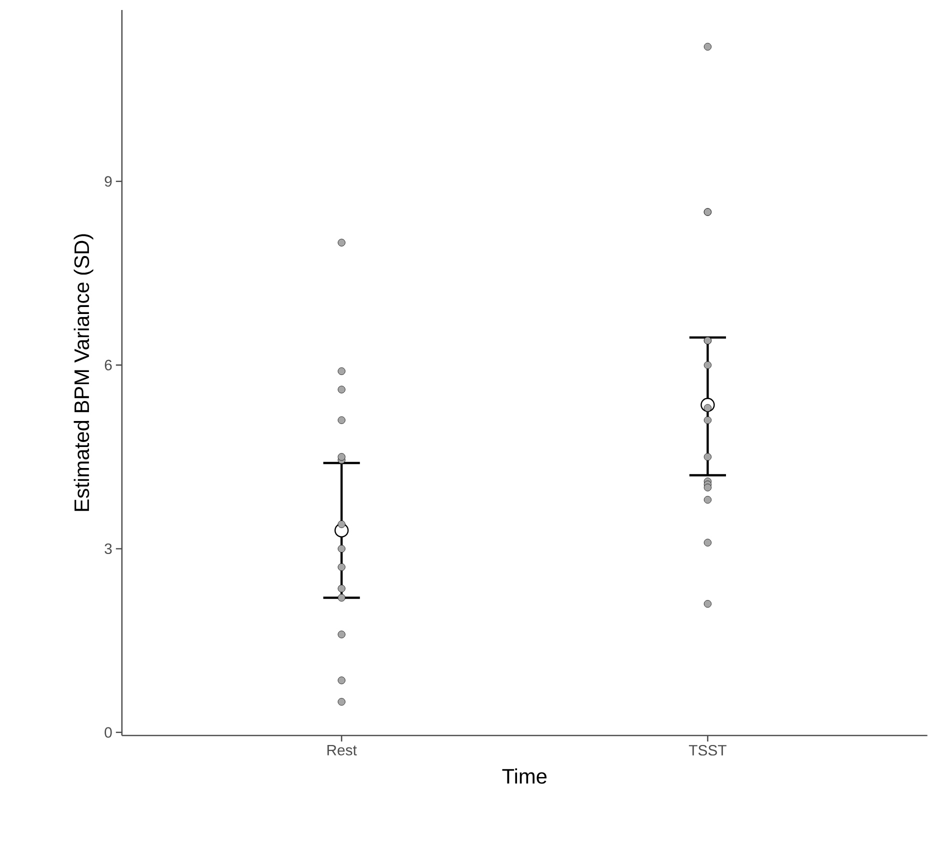 This screenshot has width=928, height=852. Describe the element at coordinates (108, 365) in the screenshot. I see `y-tick-label: 6` at that location.